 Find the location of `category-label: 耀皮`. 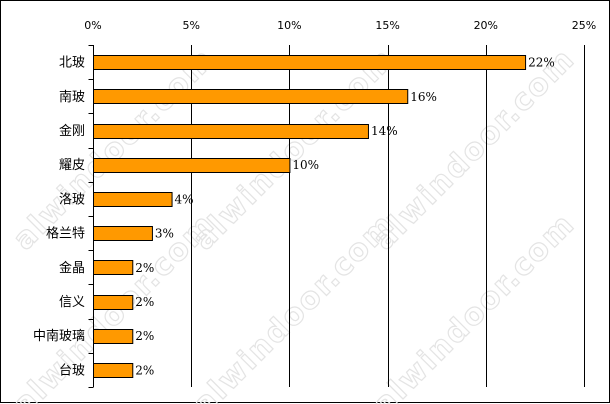

category-label: 耀皮 is located at coordinates (72, 165).